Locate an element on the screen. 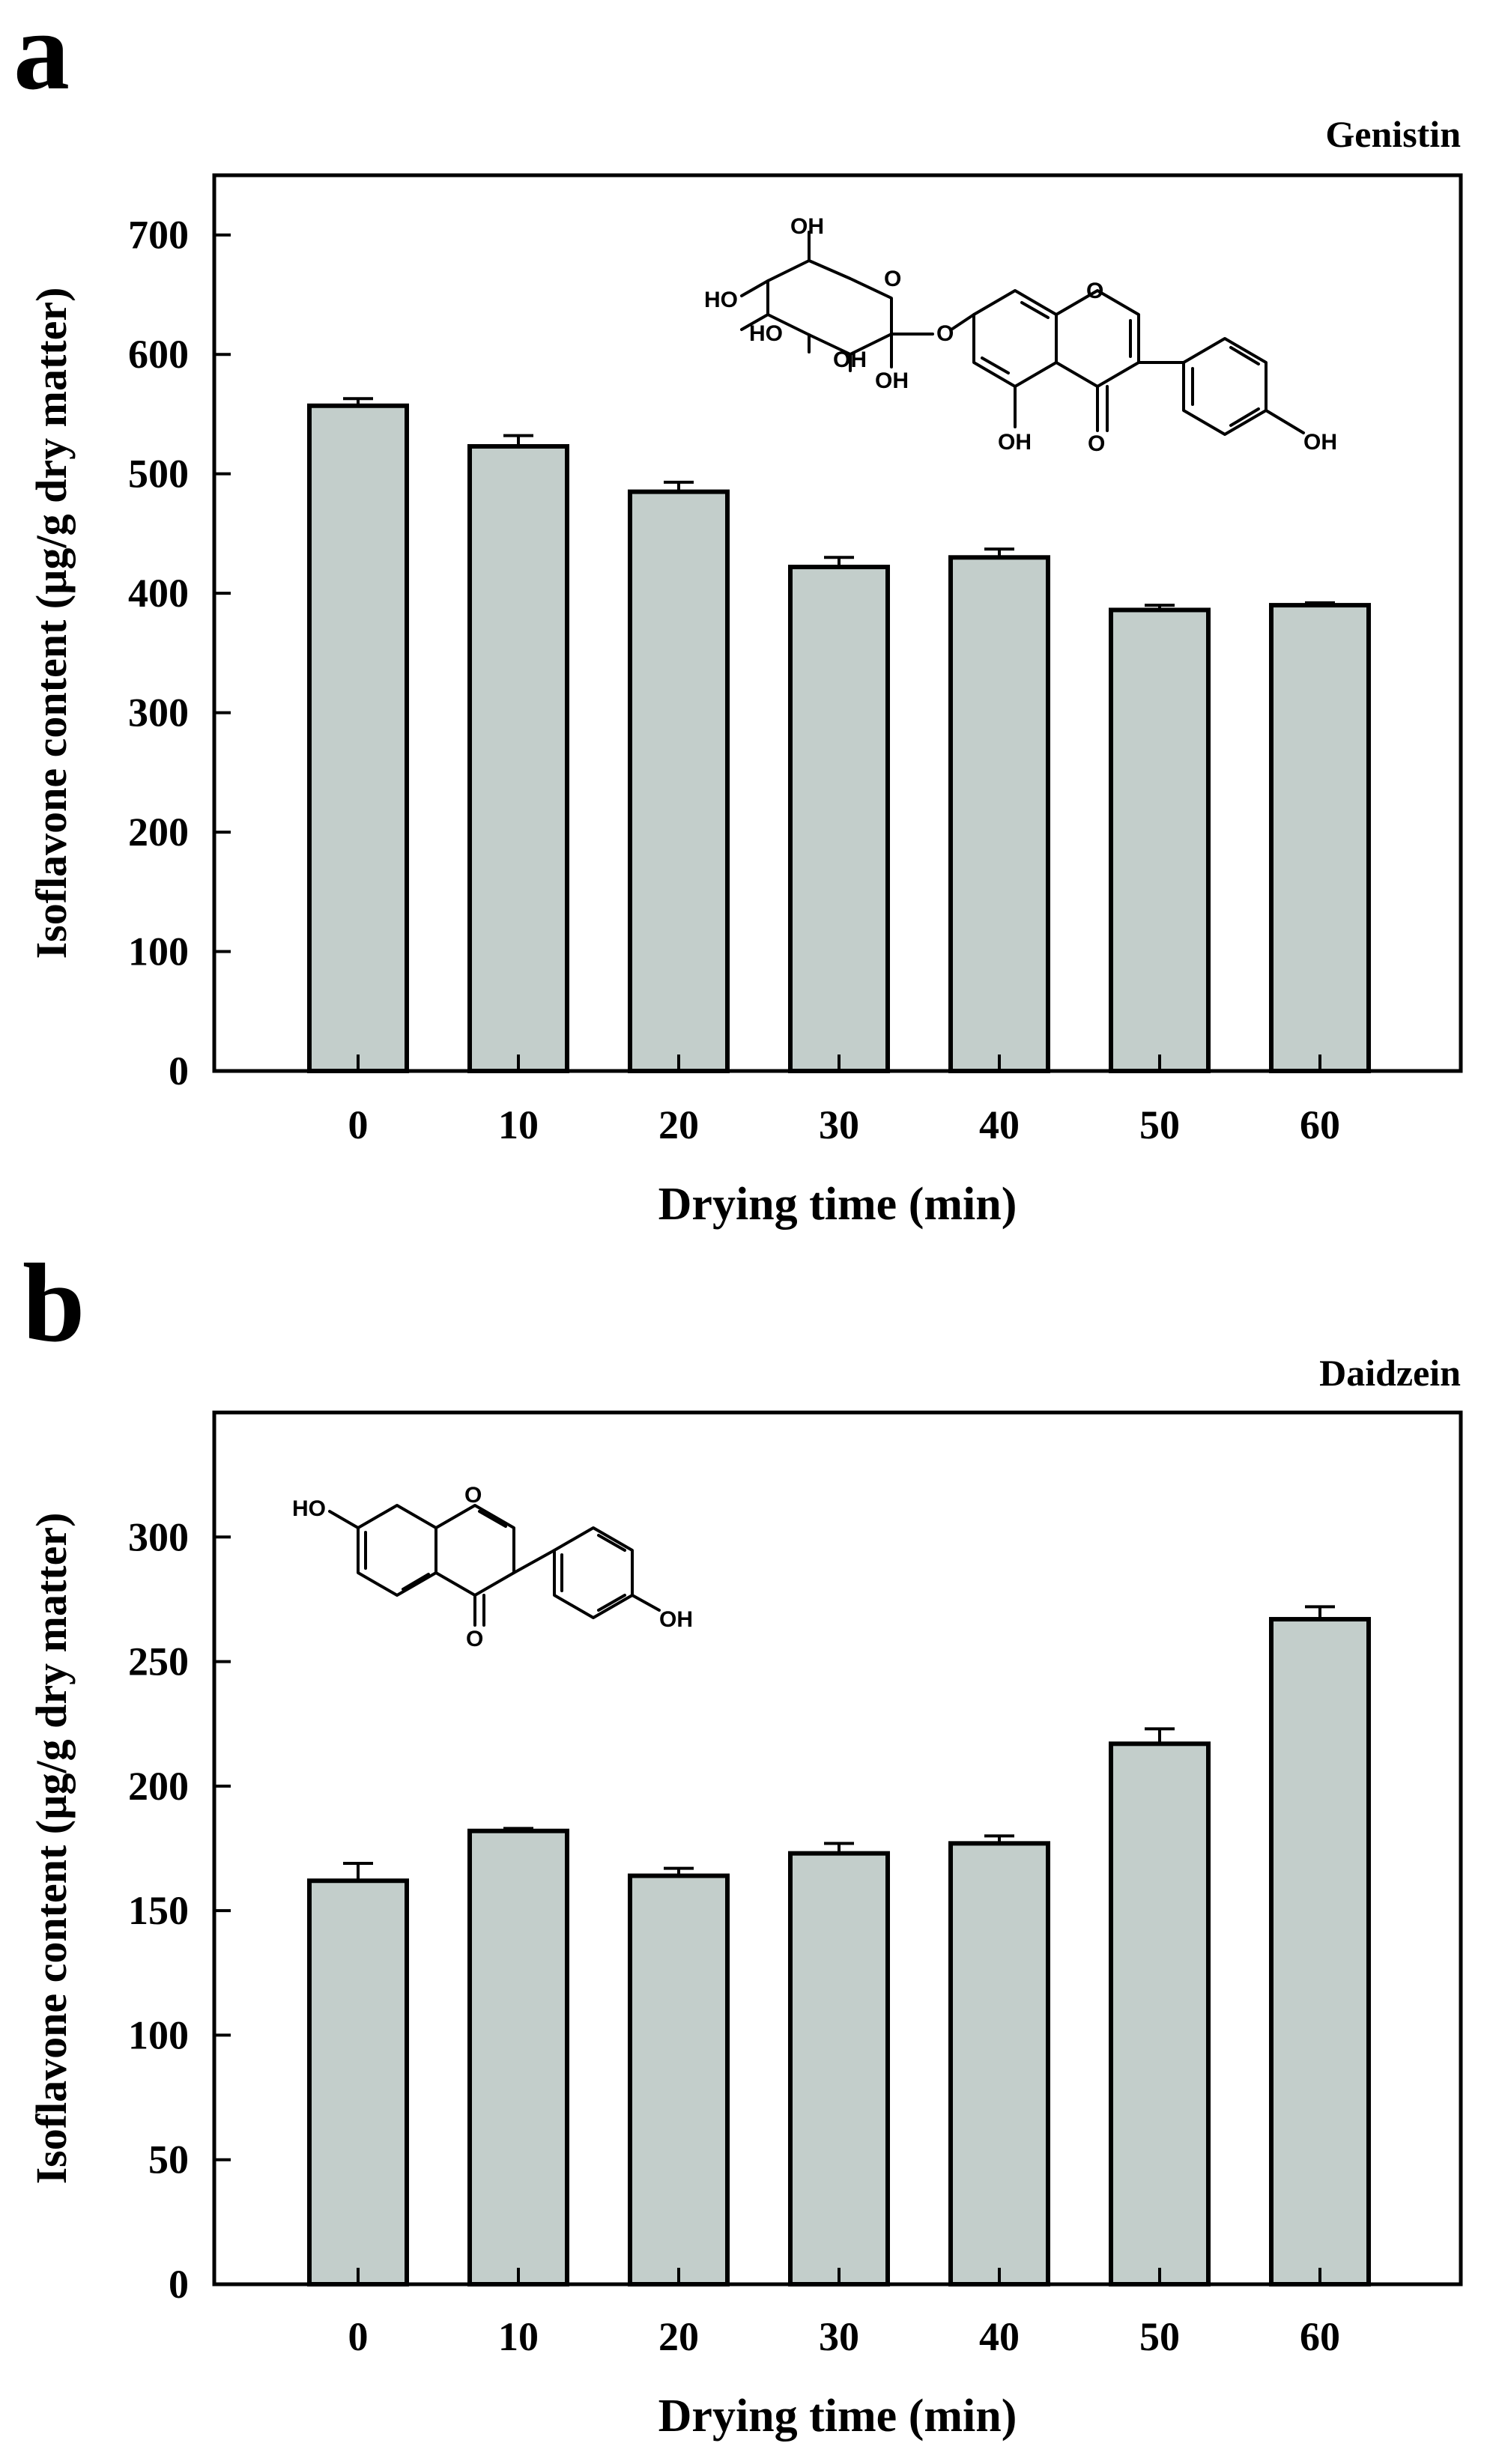 The width and height of the screenshot is (1490, 2464). glucose-ring is located at coordinates (830, 307).